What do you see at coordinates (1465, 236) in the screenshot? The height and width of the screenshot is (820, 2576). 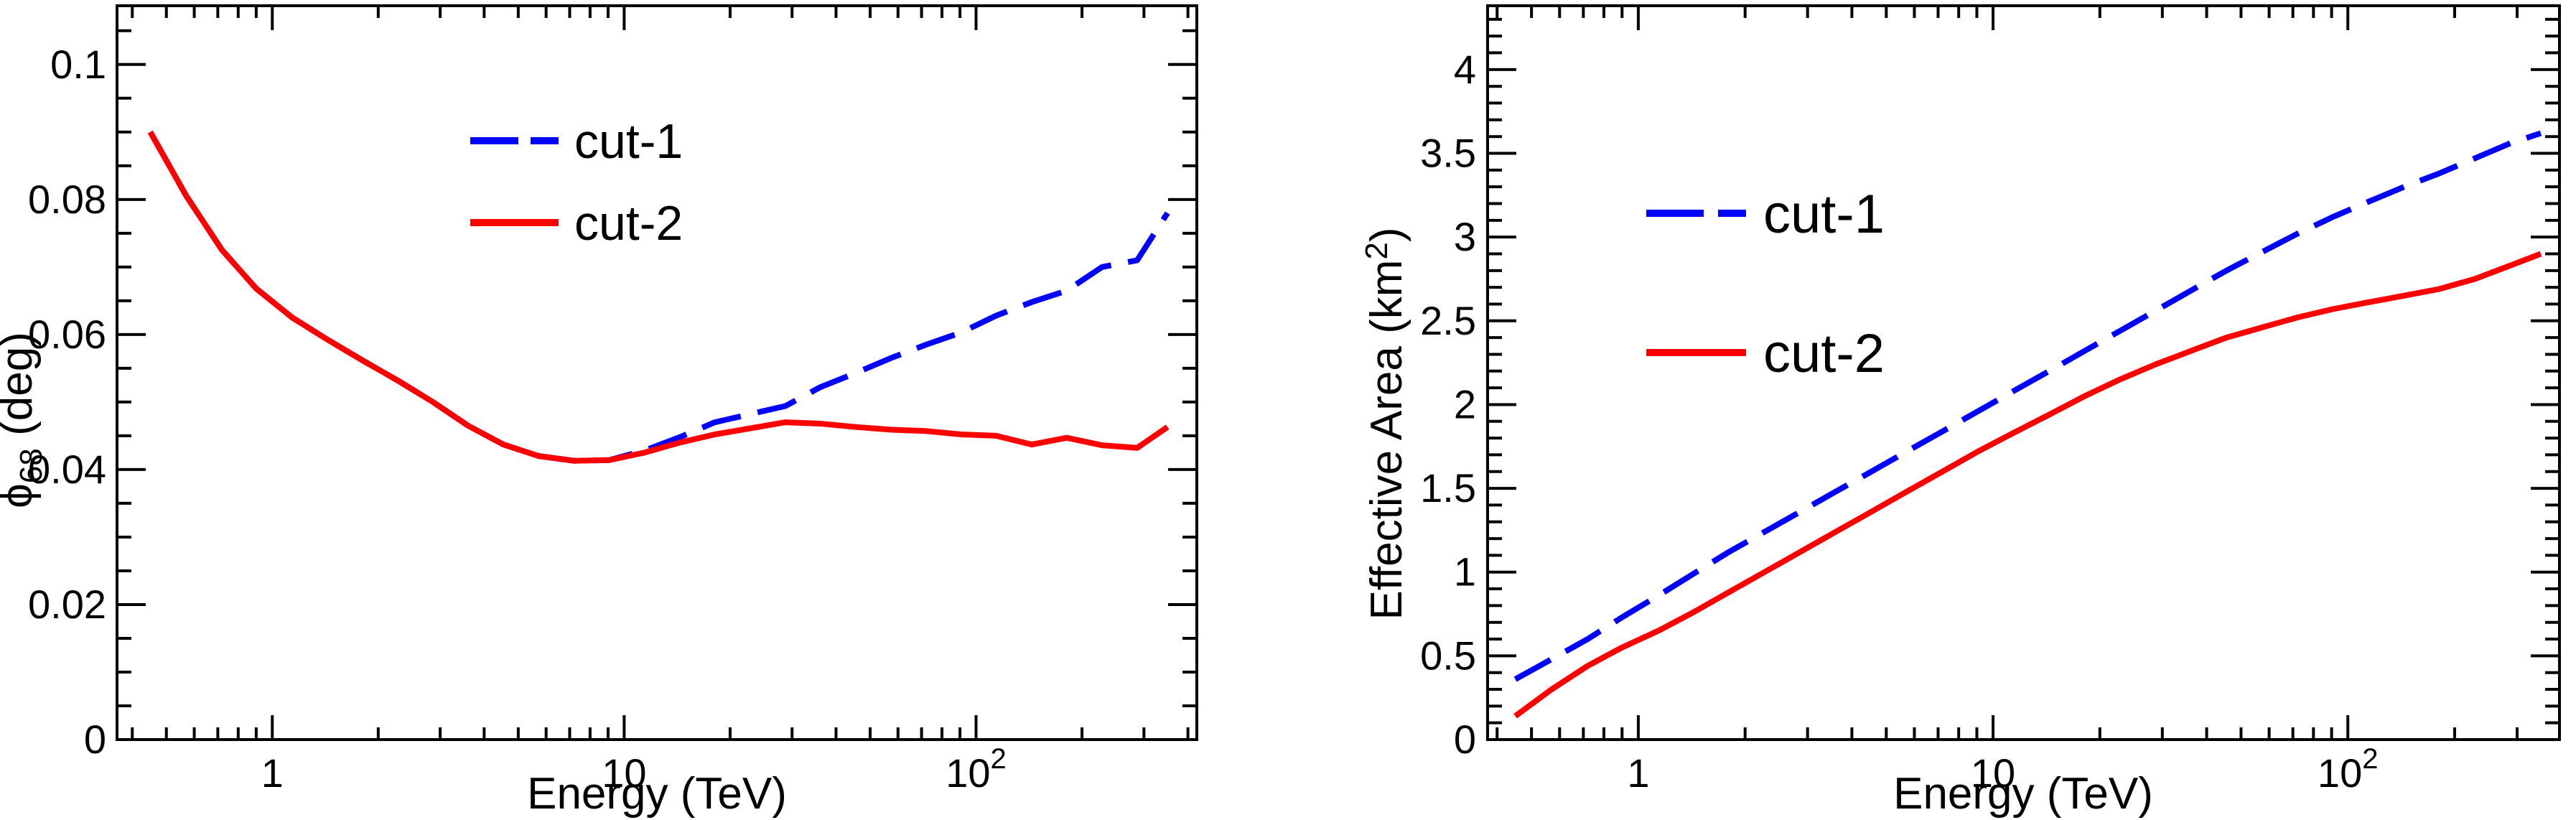 I see `y-tick-label: 3` at bounding box center [1465, 236].